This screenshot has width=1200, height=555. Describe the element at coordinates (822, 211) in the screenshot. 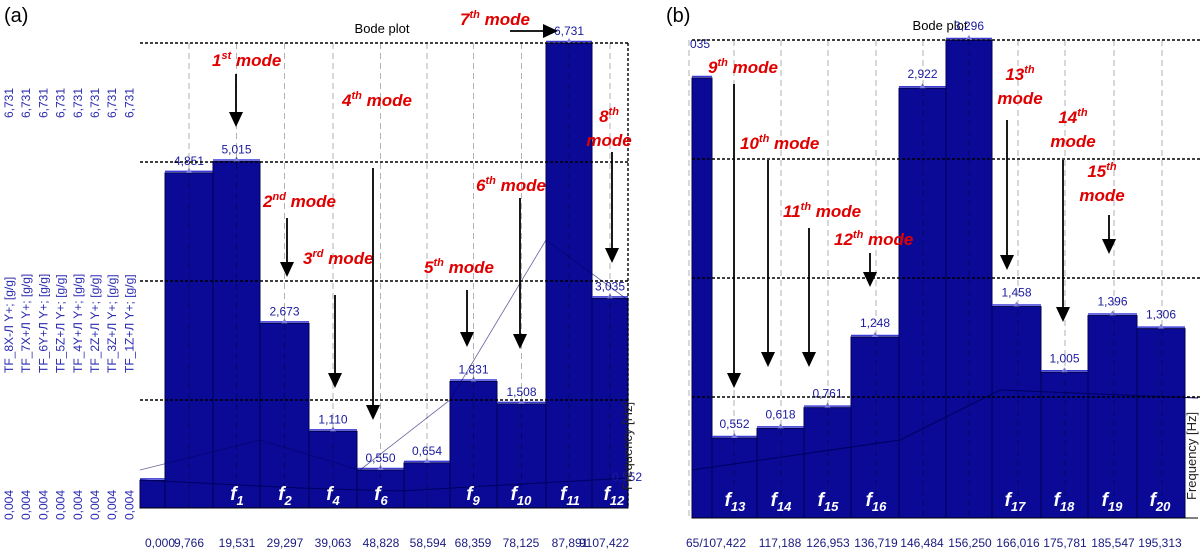

I see `mode-label-11: 11th mode` at that location.